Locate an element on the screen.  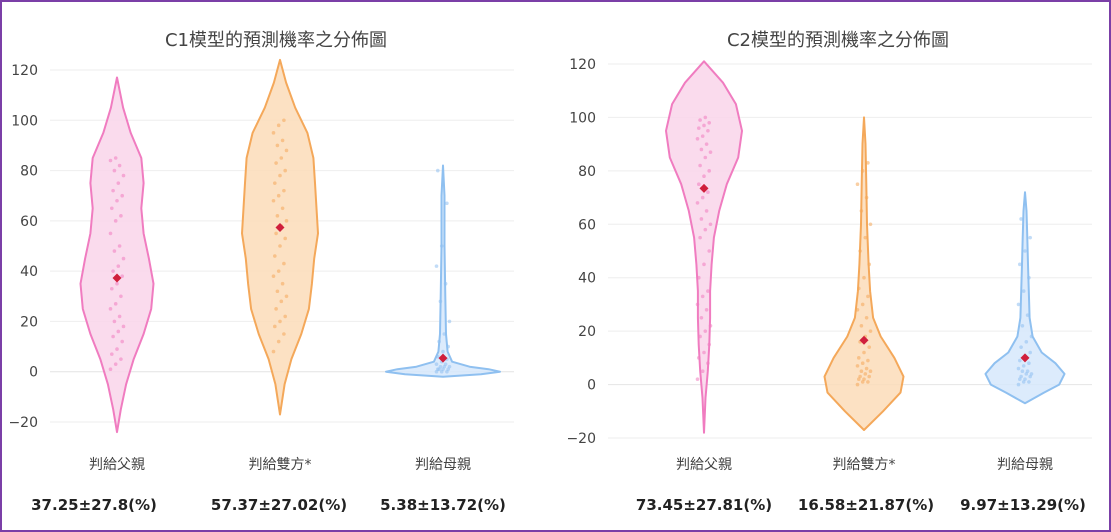
stats-label: 9.97±13.29(%) is located at coordinates (1023, 505).